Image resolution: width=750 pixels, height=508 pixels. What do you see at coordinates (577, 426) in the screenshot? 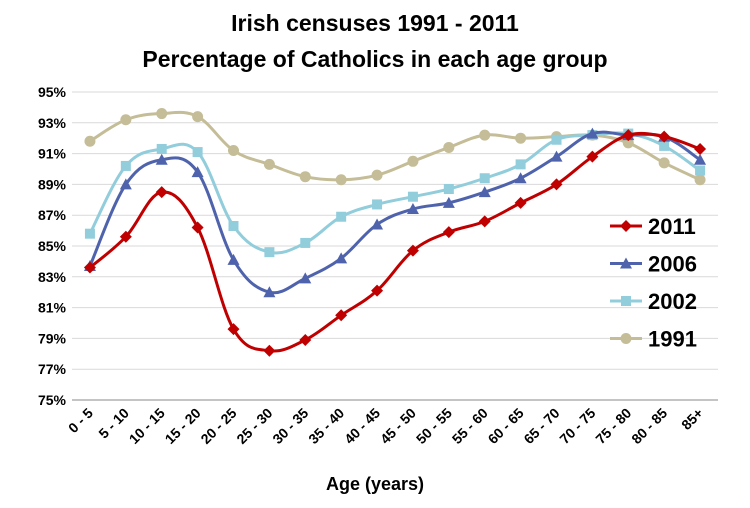
I see `x-tick-label: 70 - 75` at bounding box center [577, 426].